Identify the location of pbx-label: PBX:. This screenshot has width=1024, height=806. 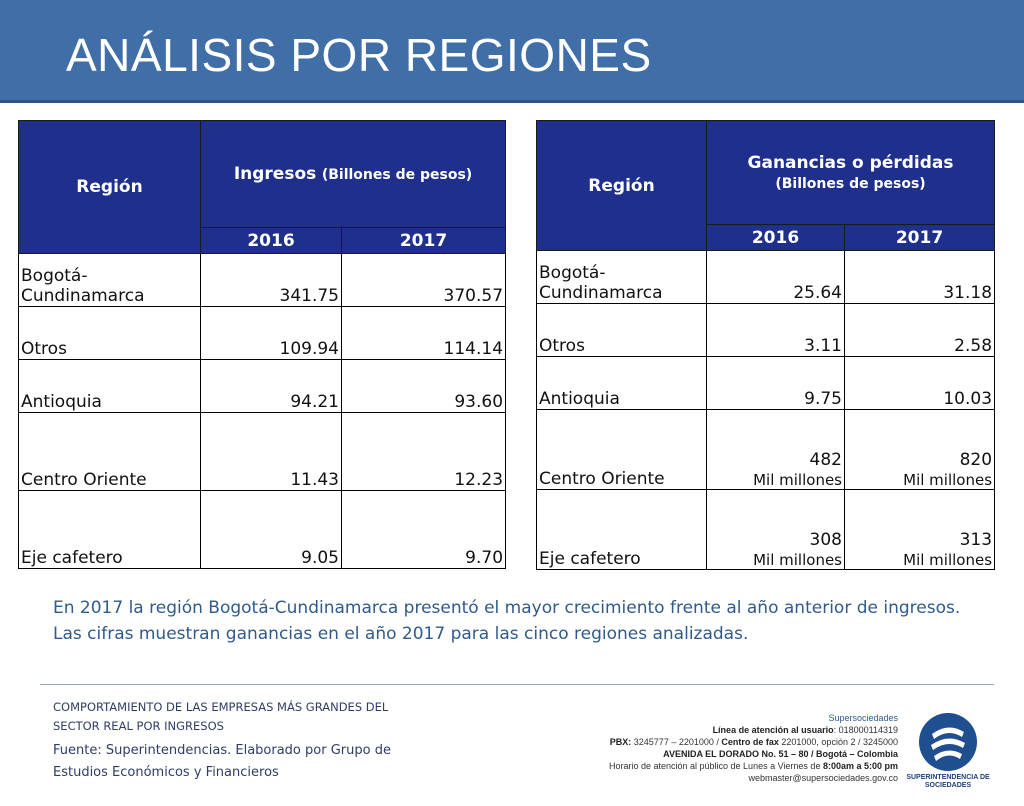
(620, 742).